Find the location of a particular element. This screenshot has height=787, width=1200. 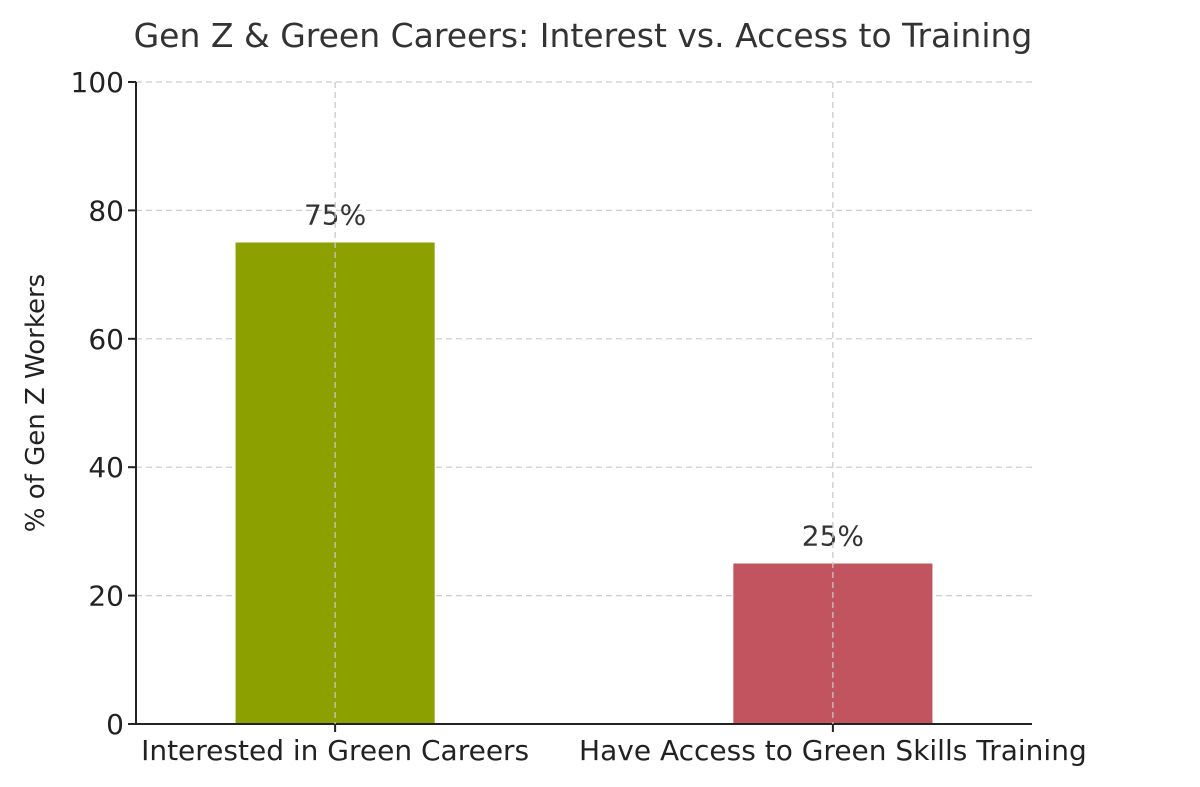

y-tick-label: 80 is located at coordinates (106, 210).